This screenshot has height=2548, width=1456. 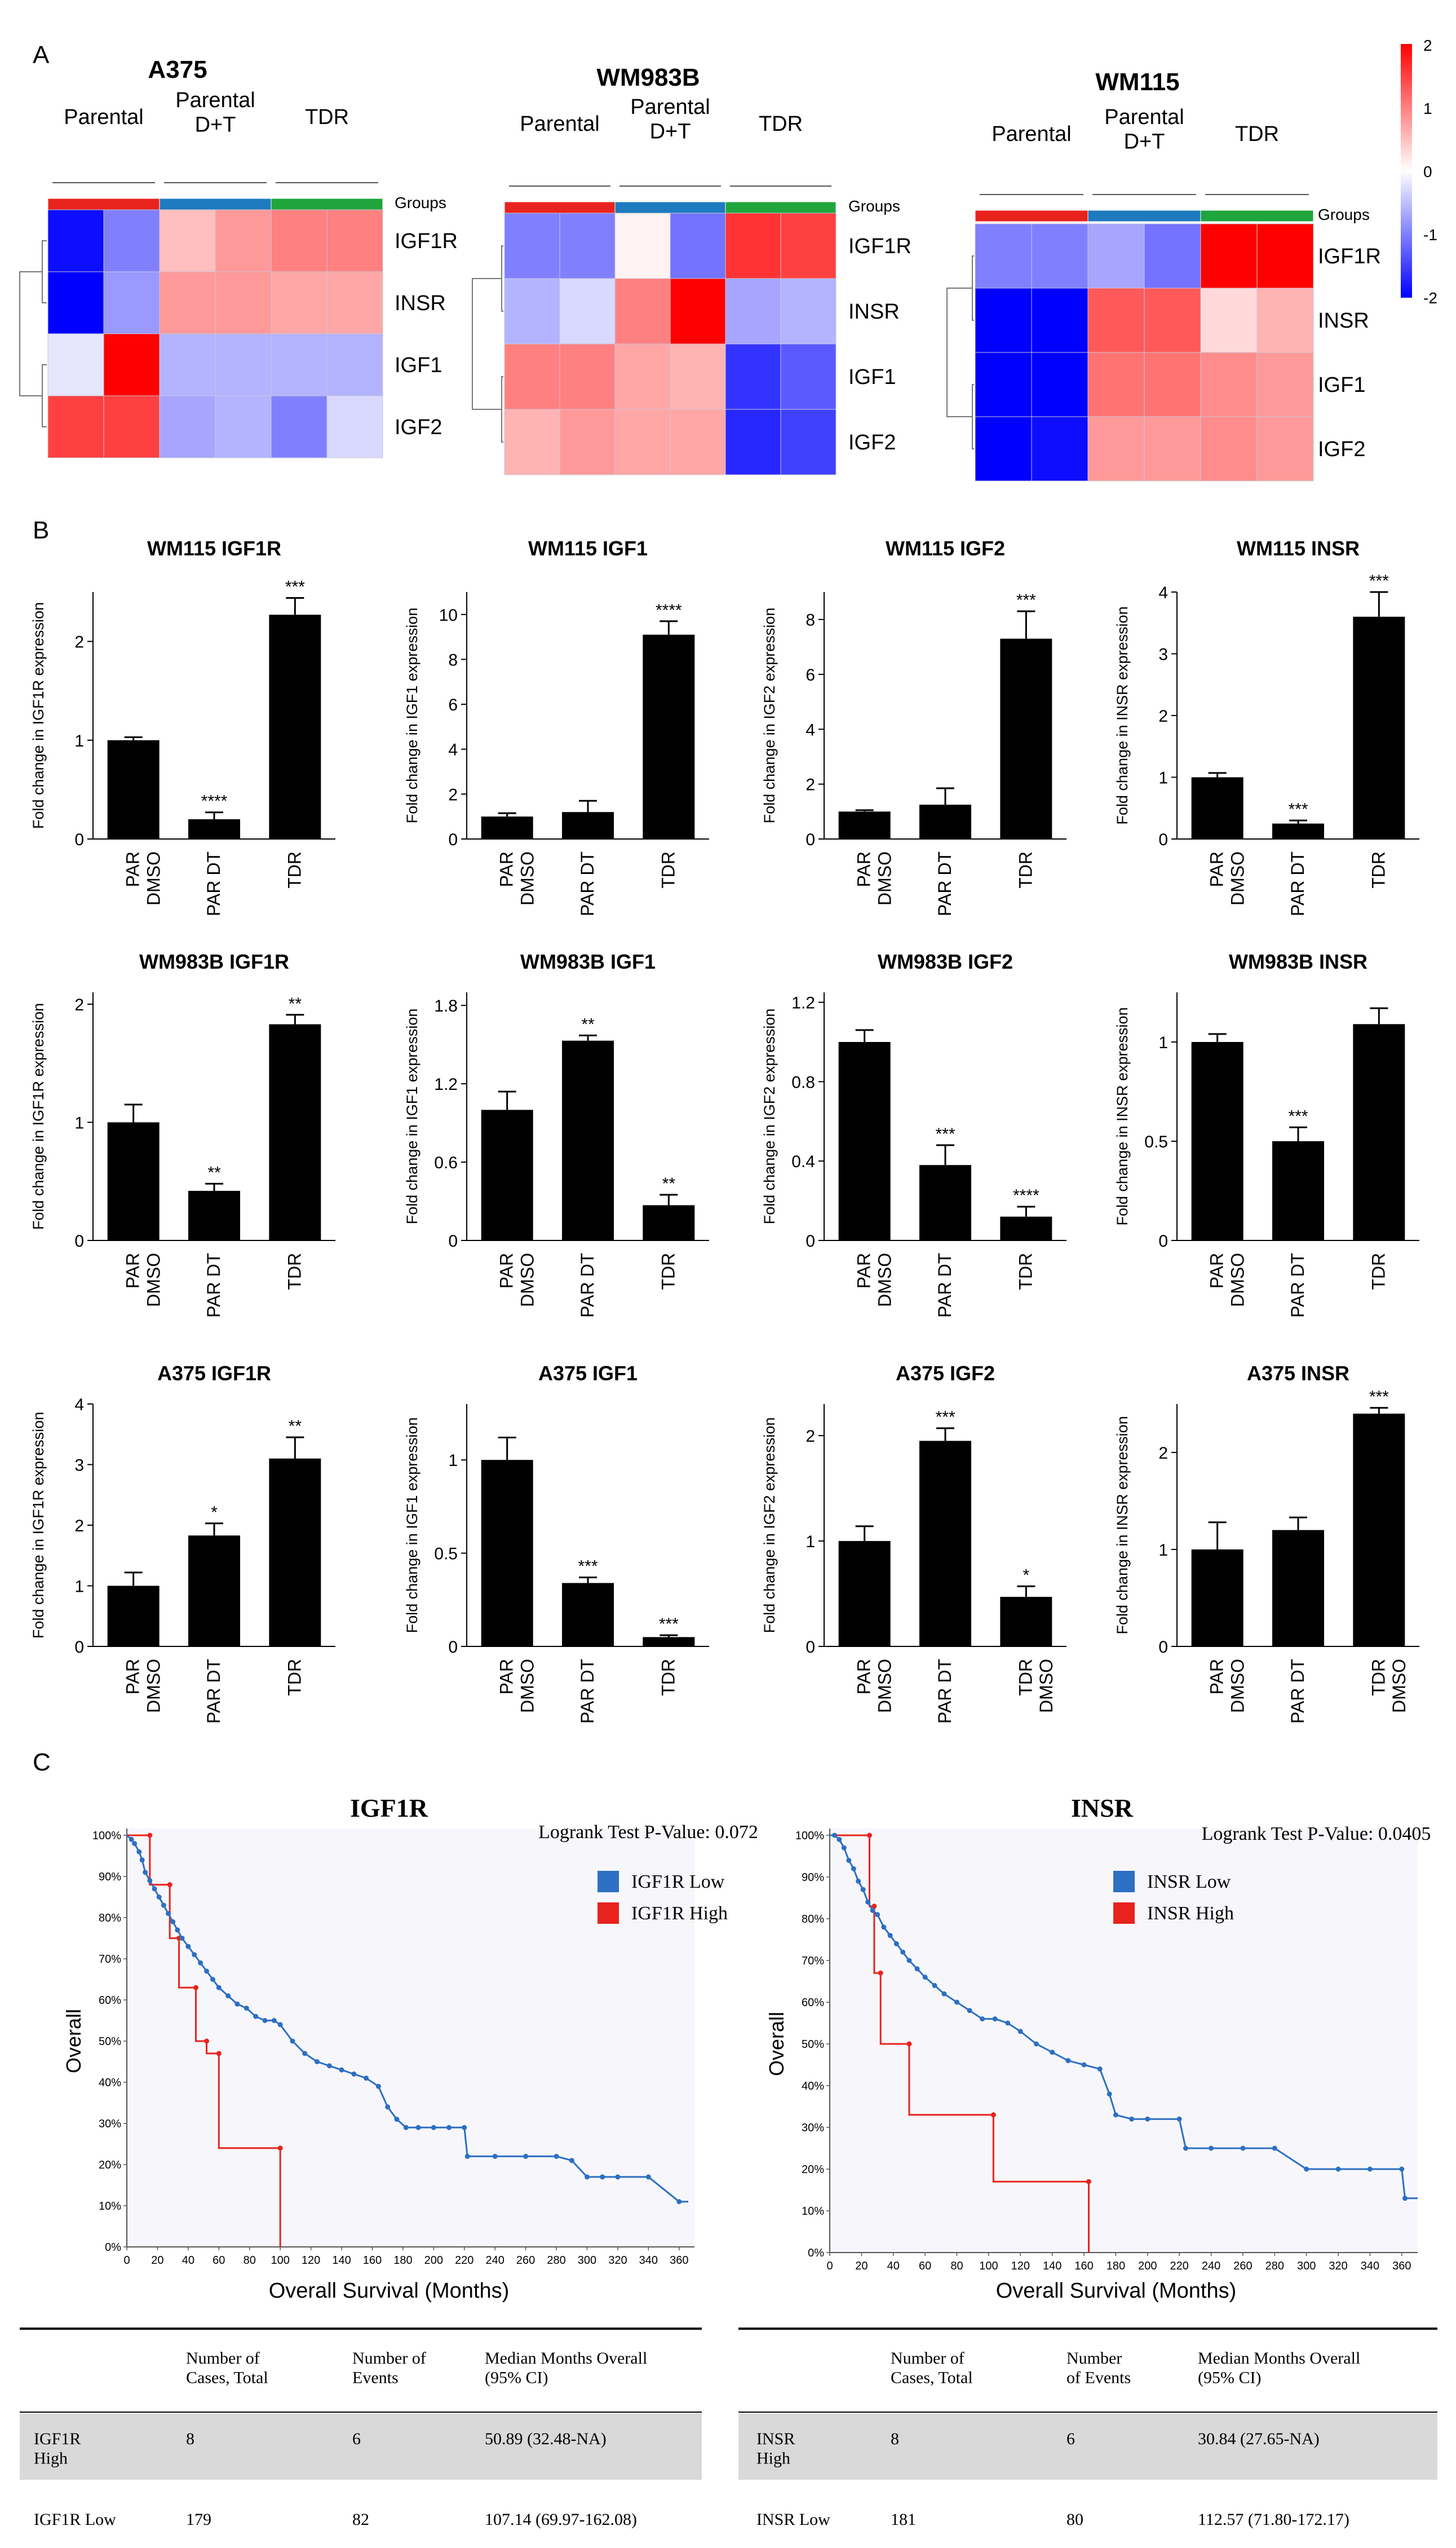 What do you see at coordinates (1124, 2017) in the screenshot?
I see `km-curve-insr-low` at bounding box center [1124, 2017].